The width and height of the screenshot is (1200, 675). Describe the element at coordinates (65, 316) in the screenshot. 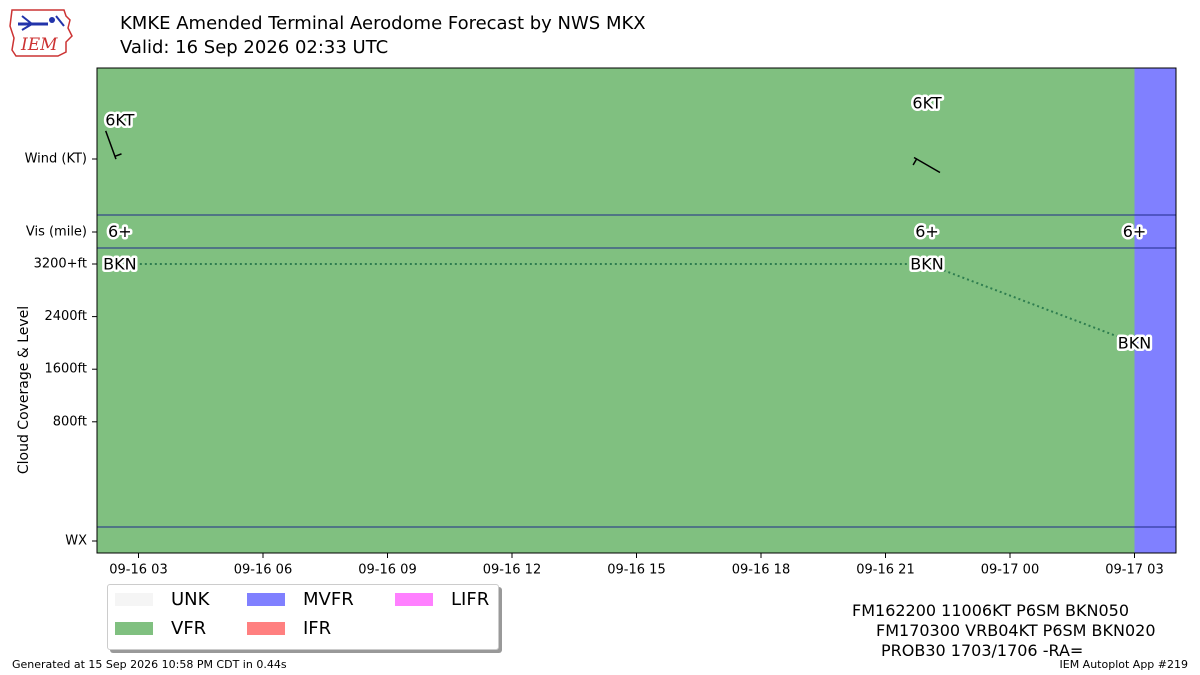

I see `y-label-cloud-level: 2400ft` at that location.